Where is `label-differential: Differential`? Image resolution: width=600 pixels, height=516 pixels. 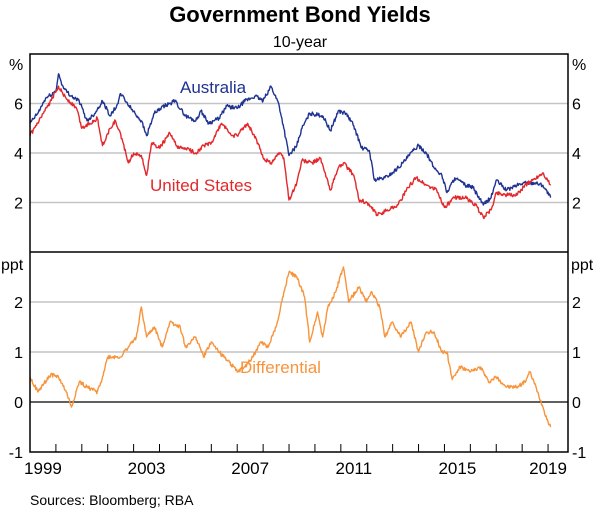 label-differential: Differential is located at coordinates (280, 367).